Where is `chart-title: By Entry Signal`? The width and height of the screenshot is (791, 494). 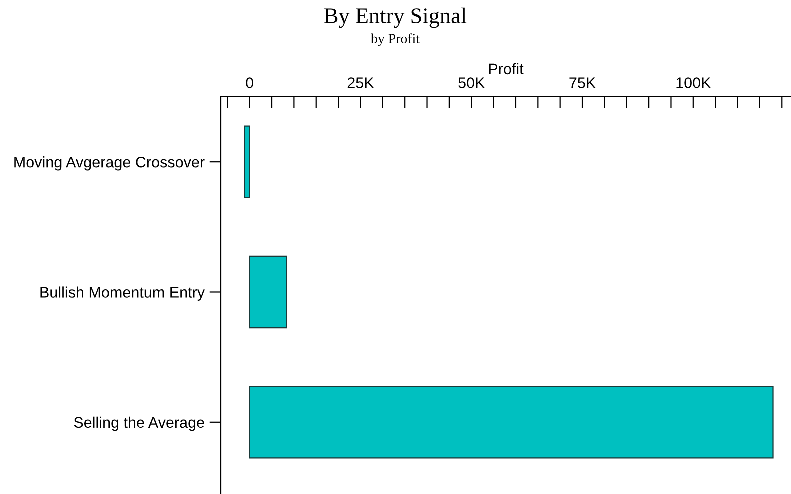
chart-title: By Entry Signal is located at coordinates (395, 18).